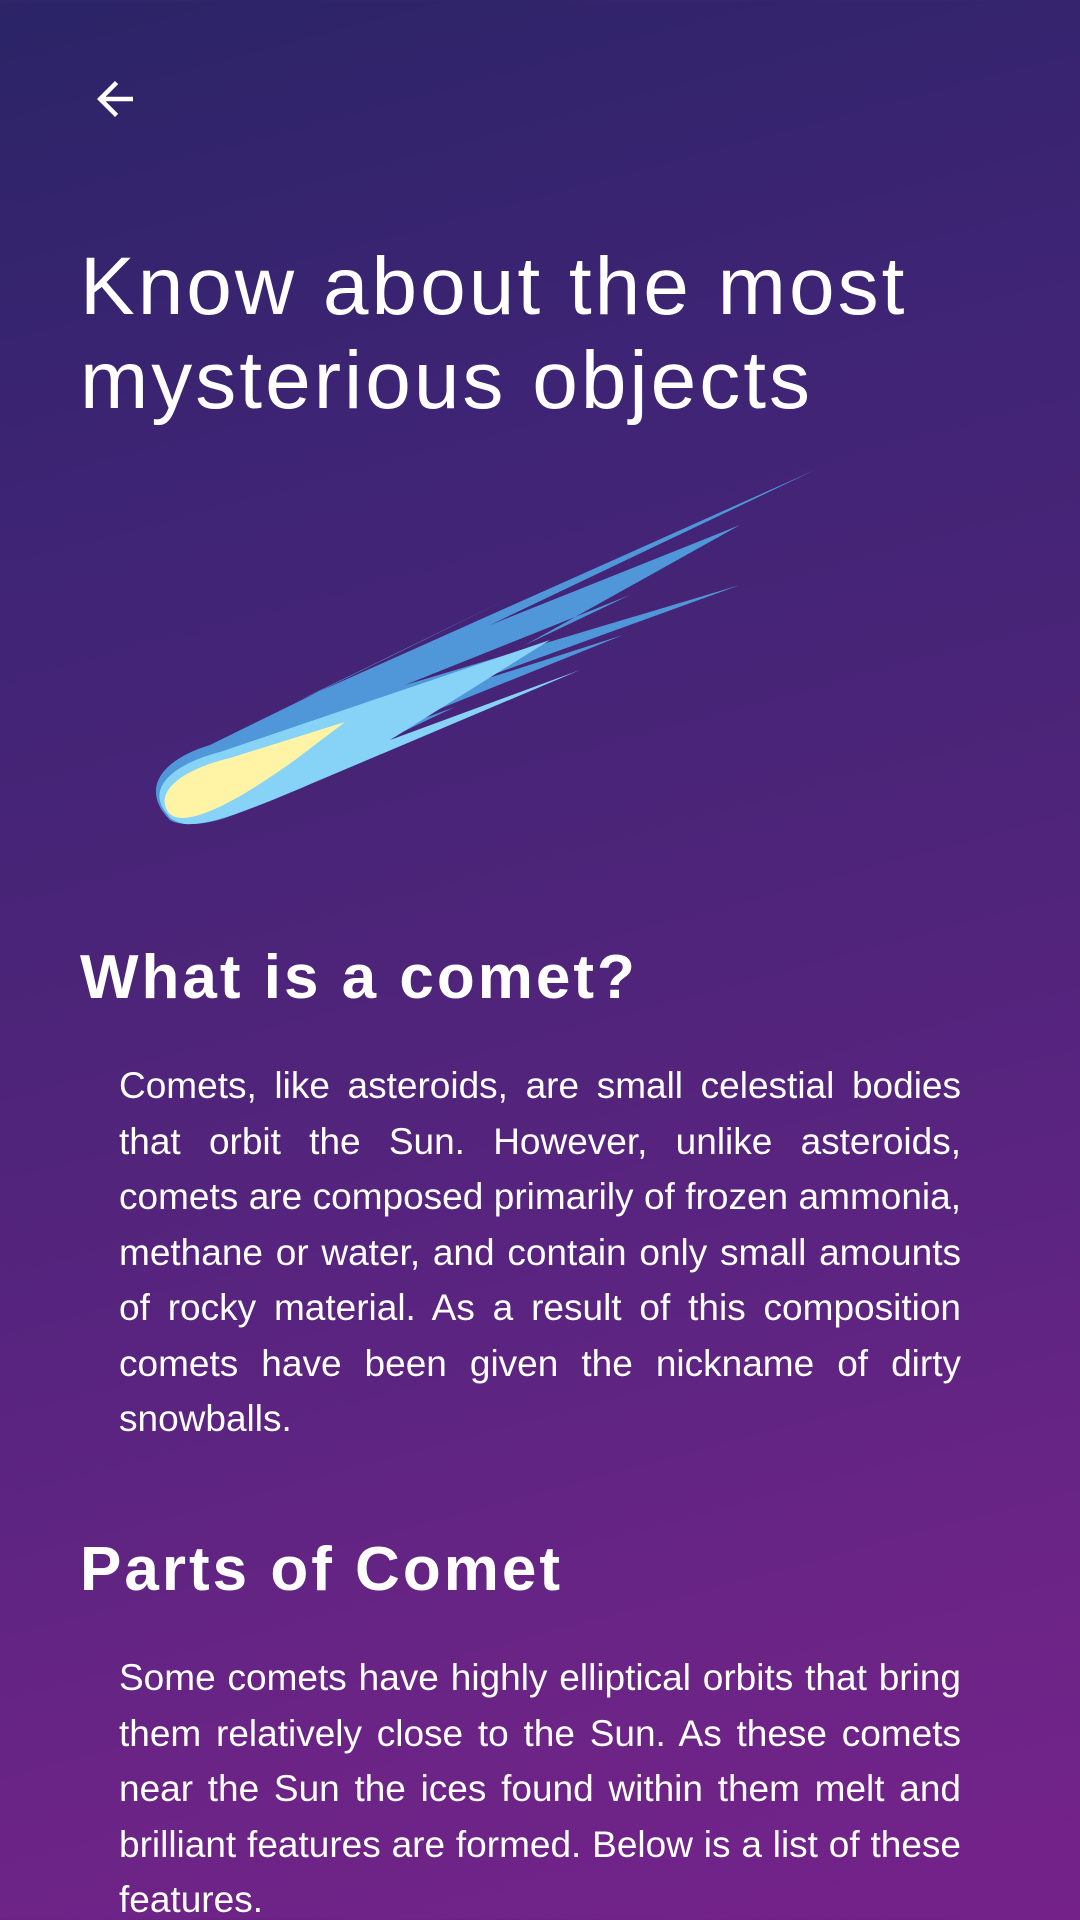 The image size is (1080, 1920). Describe the element at coordinates (485, 647) in the screenshot. I see `comet-illustration` at that location.